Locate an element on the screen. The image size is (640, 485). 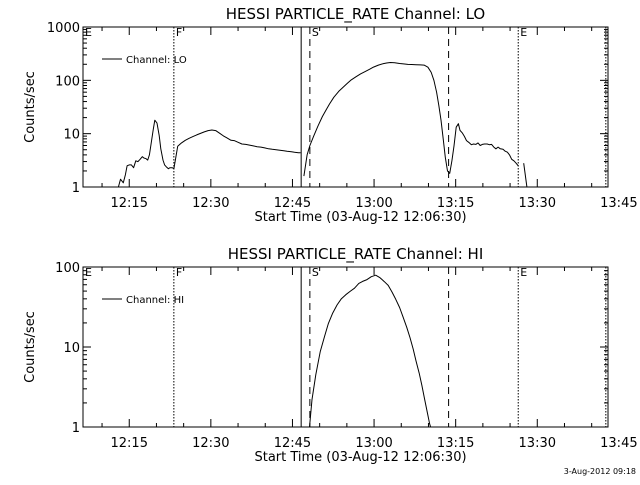
chart-title: HESSI PARTICLE_RATE Channel: LO is located at coordinates (355, 14).